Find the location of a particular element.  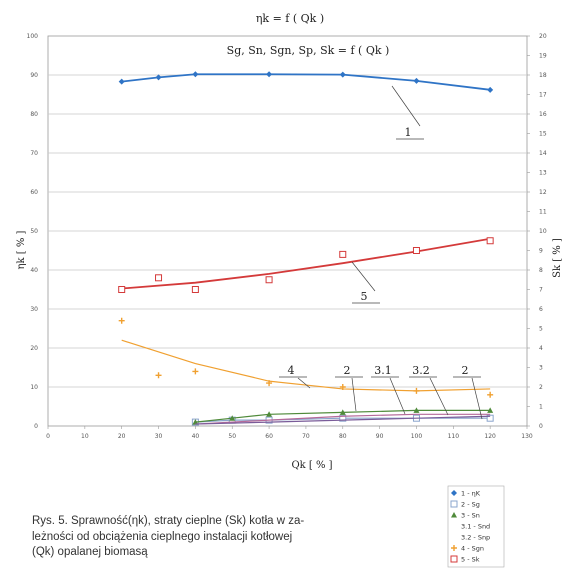

left-axis-ticks: 0 10 20 30 40 50 60 70 80 90 100 is located at coordinates (33, 231).